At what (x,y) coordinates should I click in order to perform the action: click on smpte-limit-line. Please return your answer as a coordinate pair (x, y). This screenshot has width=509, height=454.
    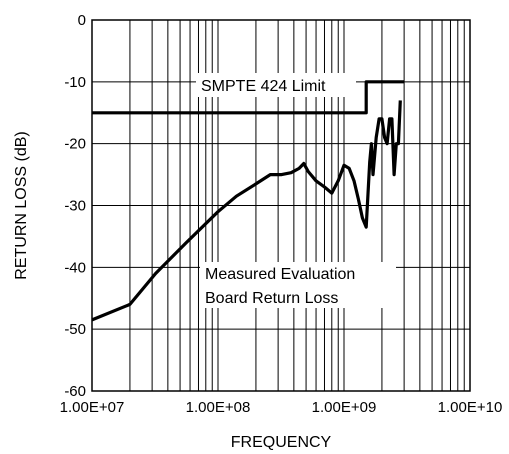
    Looking at the image, I should click on (248, 97).